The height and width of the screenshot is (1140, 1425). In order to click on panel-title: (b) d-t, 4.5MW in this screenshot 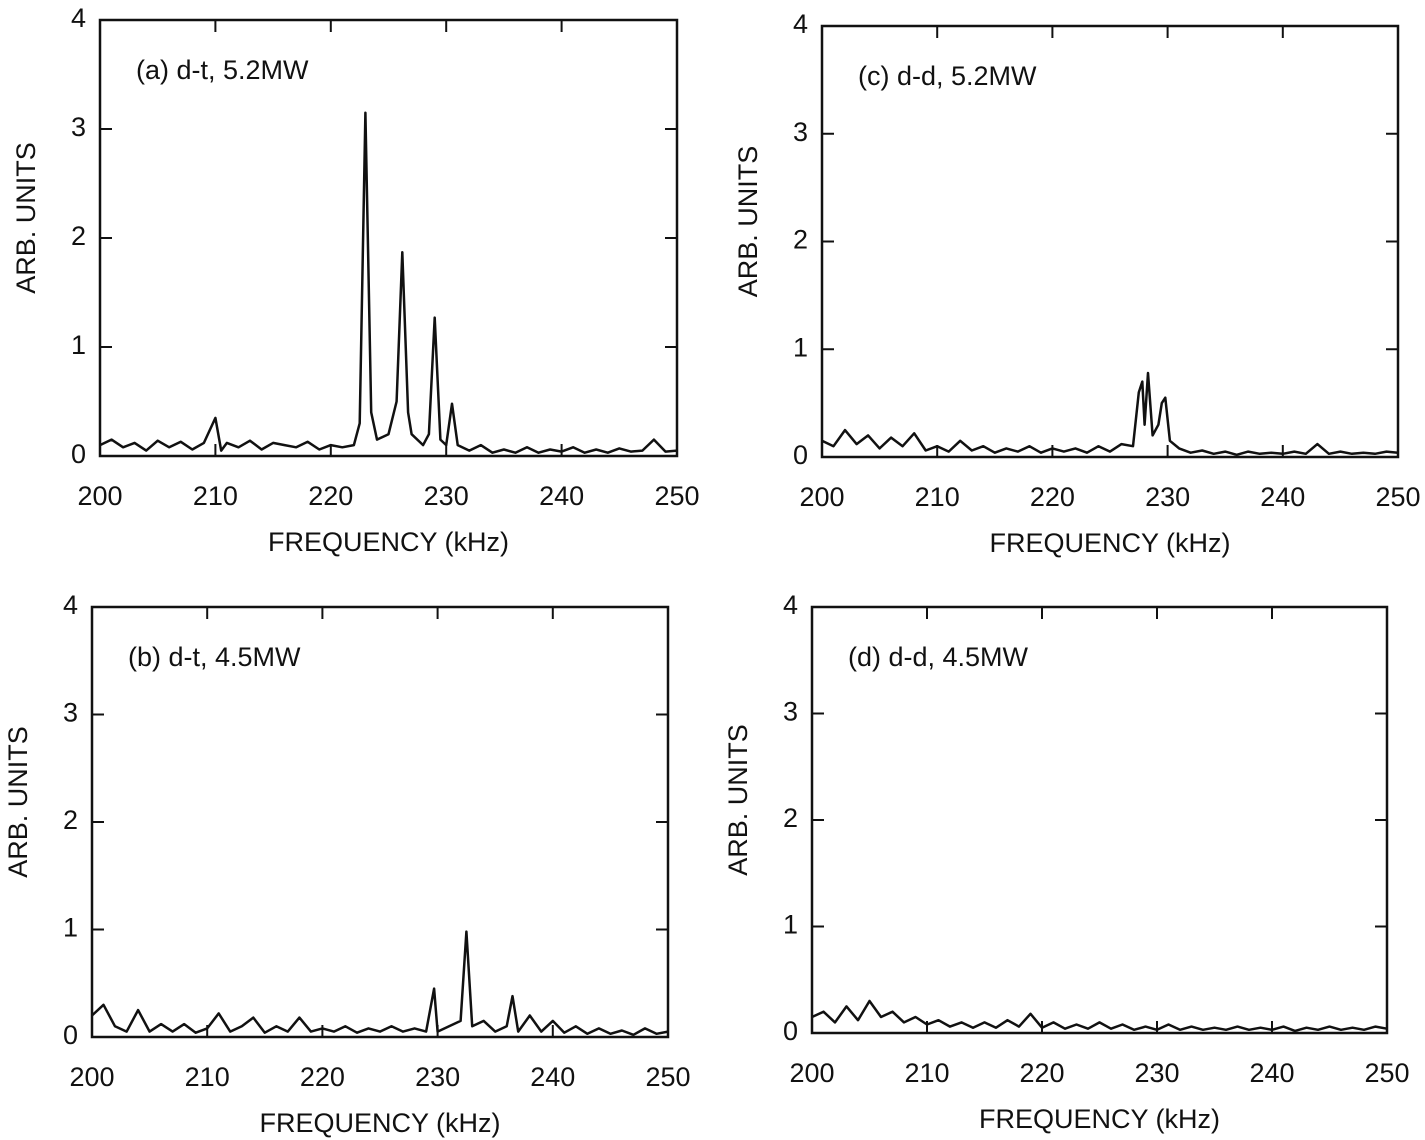, I will do `click(214, 657)`.